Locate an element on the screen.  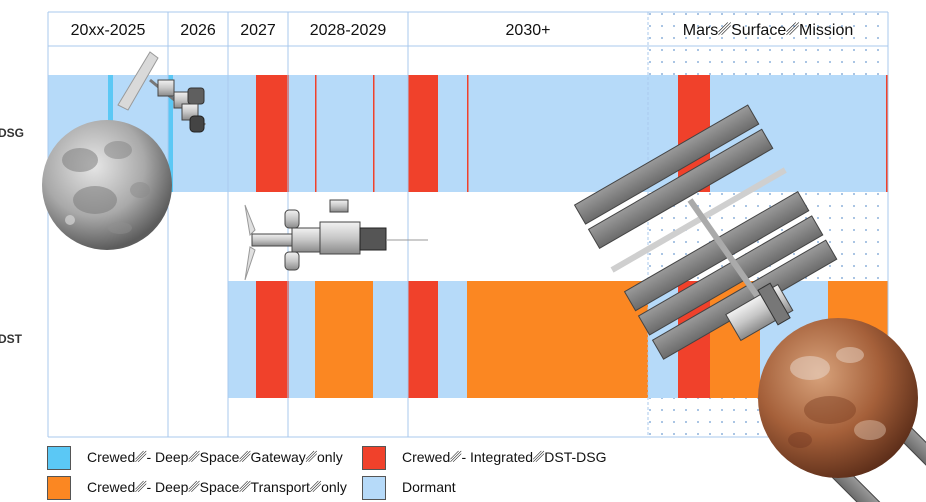
header-20xx-2025: 20xx-2025 is located at coordinates (108, 30).